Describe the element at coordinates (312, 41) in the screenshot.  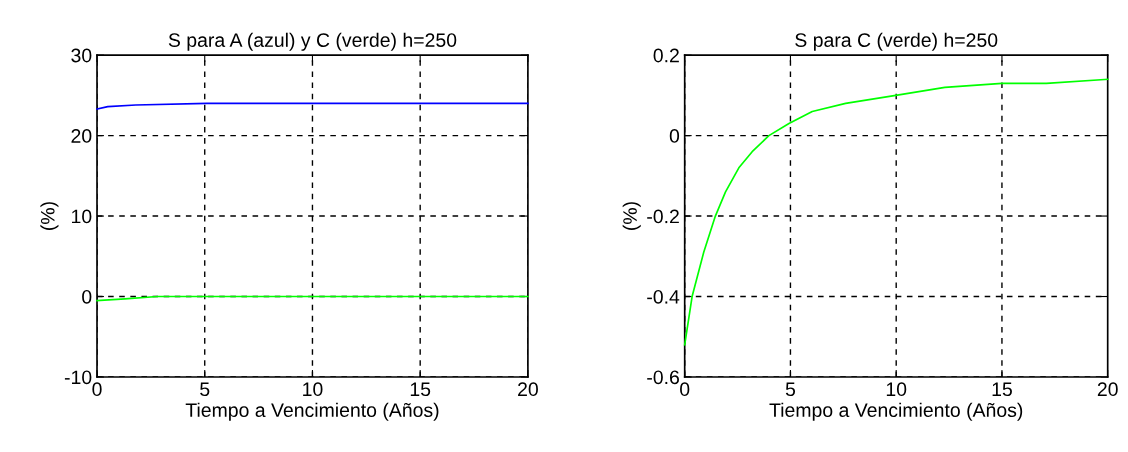
I see `chart-title: S para A (azul) y C (verde) h=250` at that location.